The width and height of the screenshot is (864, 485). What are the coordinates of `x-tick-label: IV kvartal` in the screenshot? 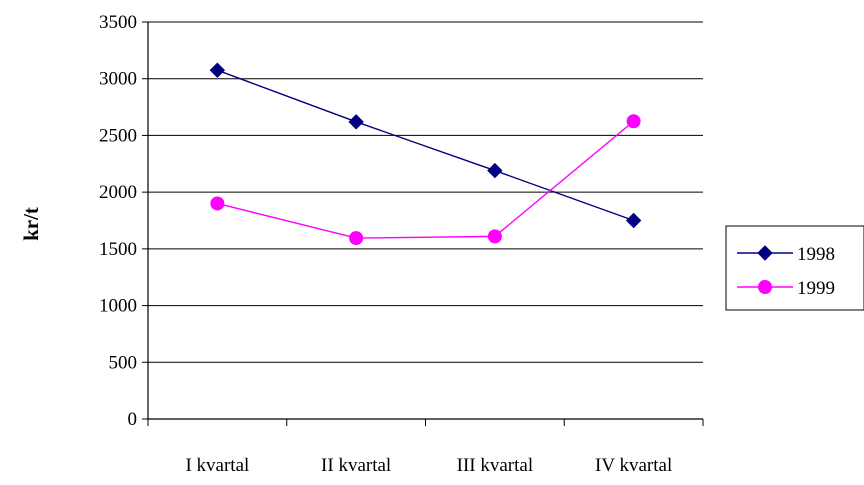 It's located at (633, 465).